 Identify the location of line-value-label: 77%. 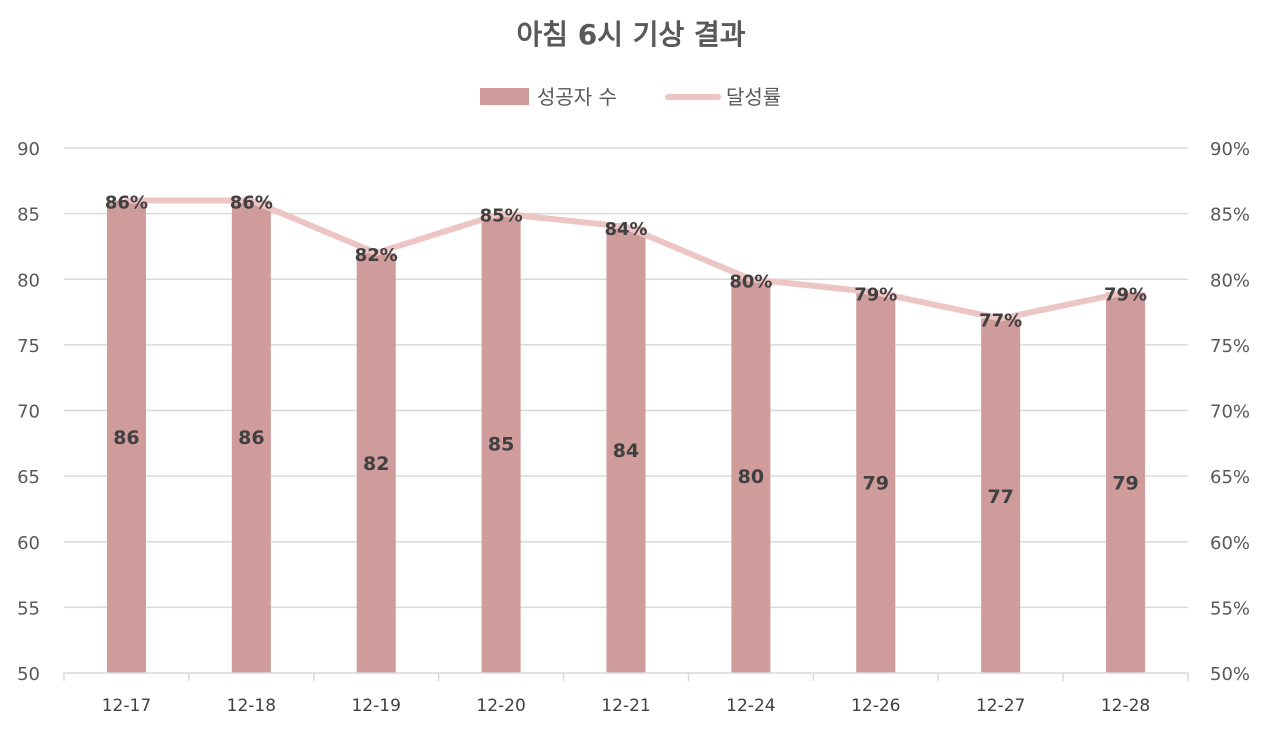
(1000, 321).